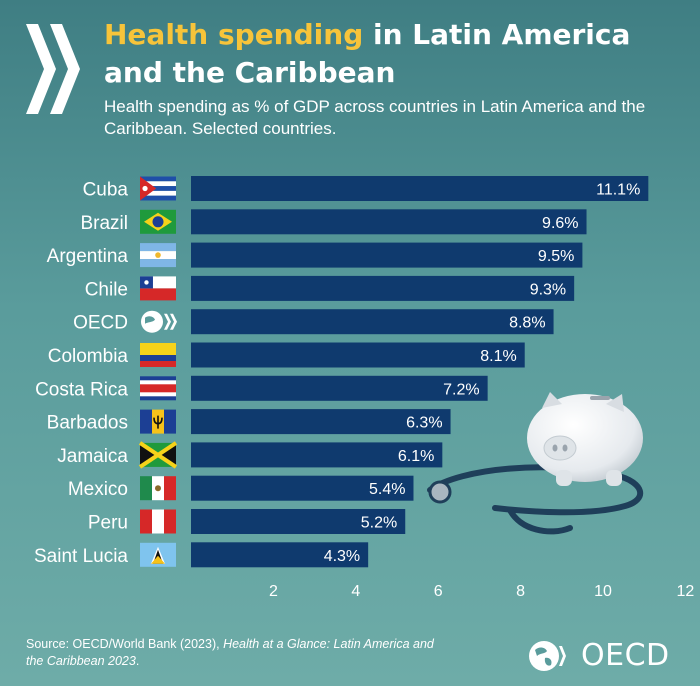  What do you see at coordinates (98, 489) in the screenshot?
I see `category-label-mexico: Mexico` at bounding box center [98, 489].